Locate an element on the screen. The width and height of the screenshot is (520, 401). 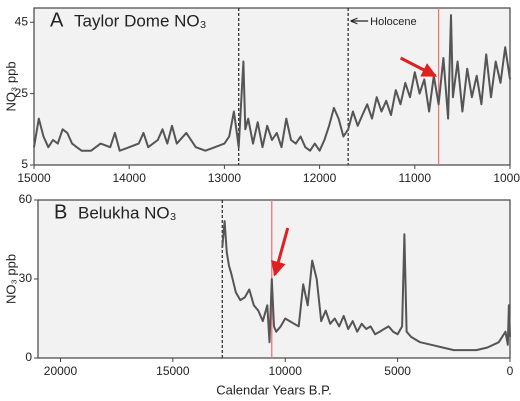
panel-label: A is located at coordinates (57, 20).